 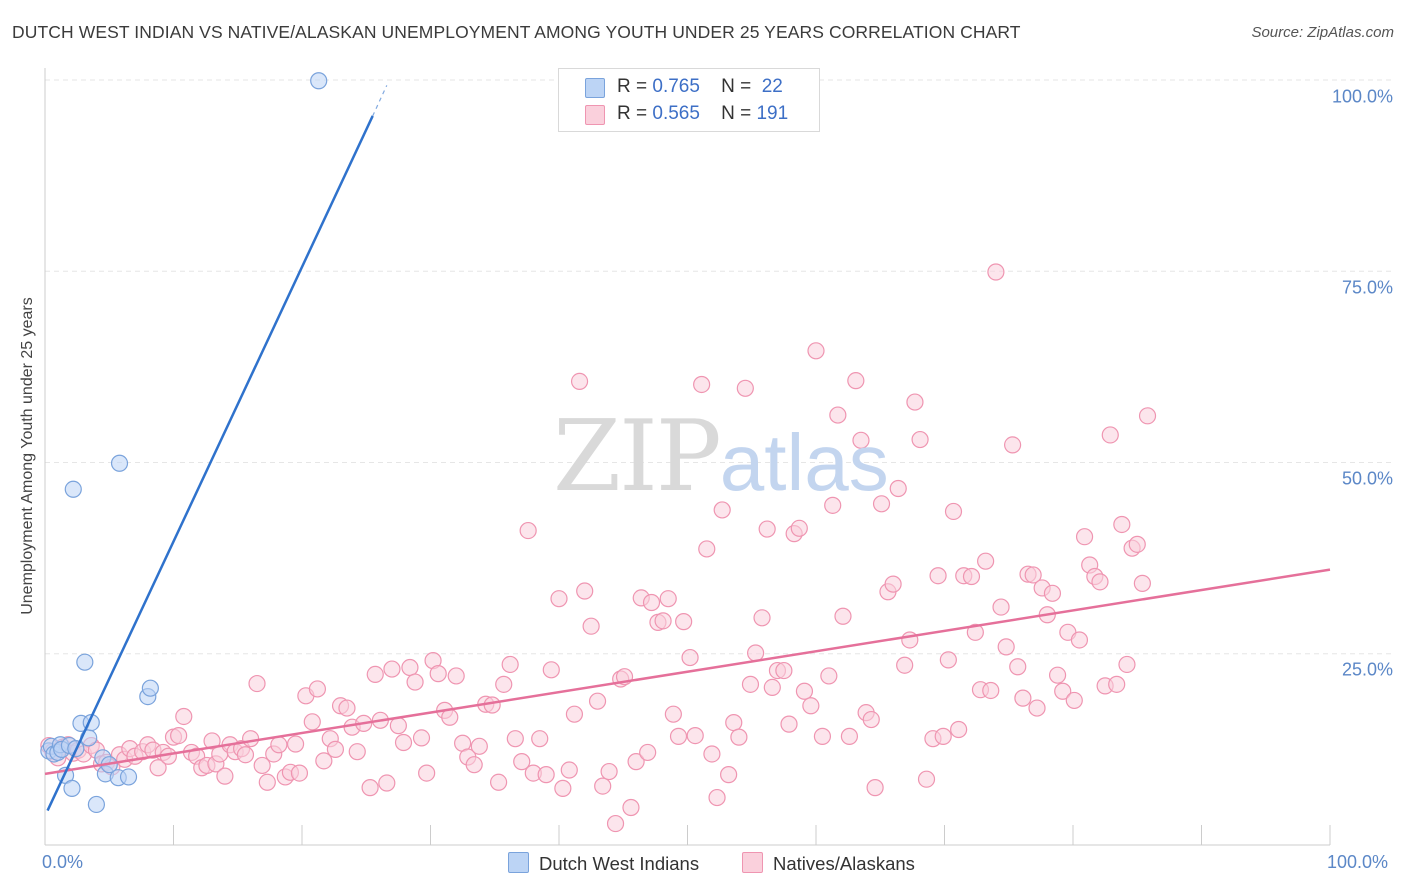 I want to click on y-tick-label-25: 25.0%, so click(x=1367, y=669).